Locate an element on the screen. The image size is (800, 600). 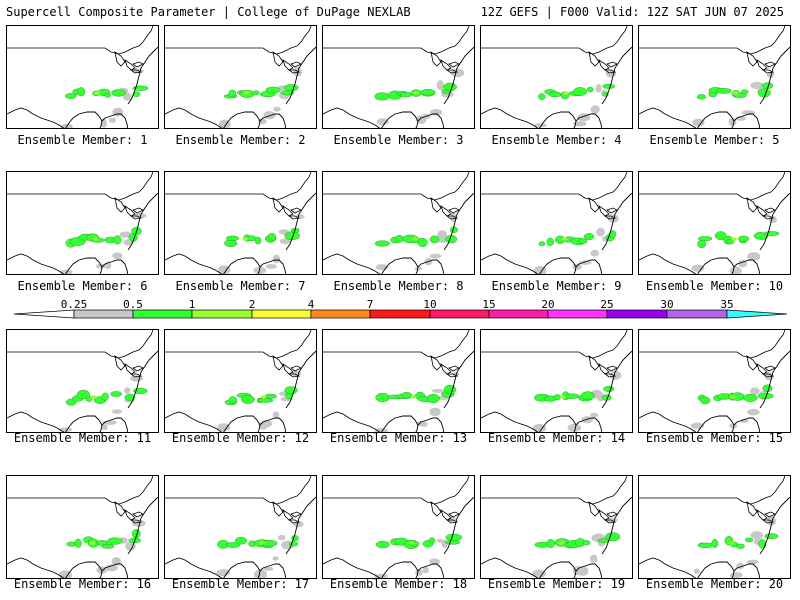
ensemble-member-label: Ensemble Member: 15 is located at coordinates (714, 438).